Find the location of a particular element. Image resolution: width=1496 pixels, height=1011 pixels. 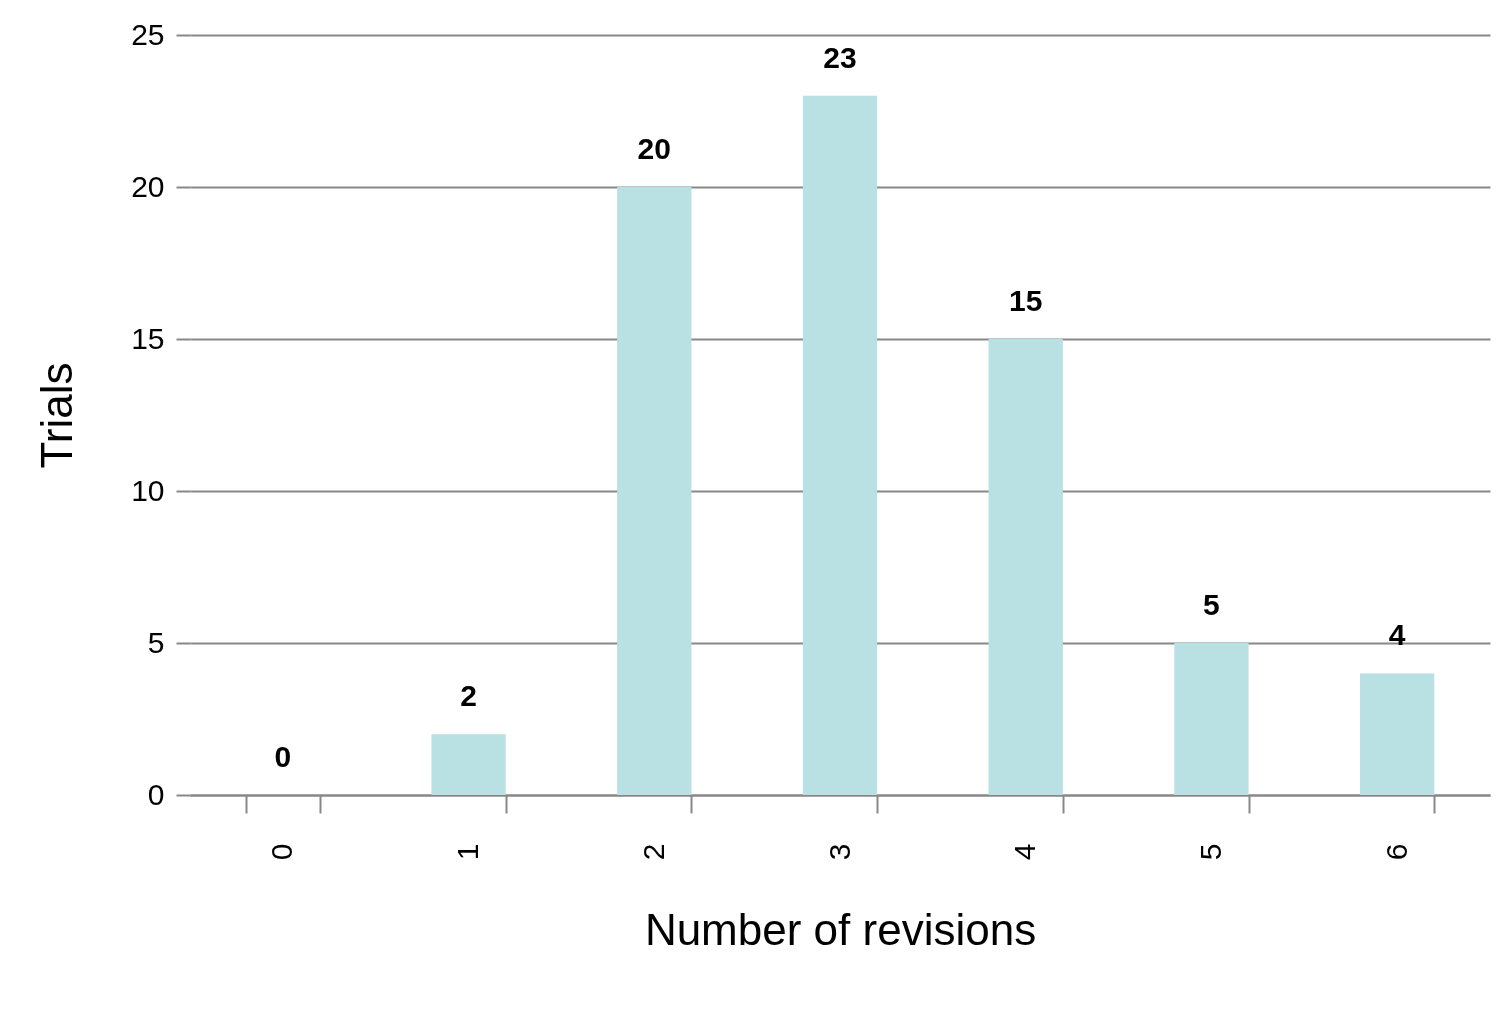

y-tick-label: 5 is located at coordinates (156, 642).